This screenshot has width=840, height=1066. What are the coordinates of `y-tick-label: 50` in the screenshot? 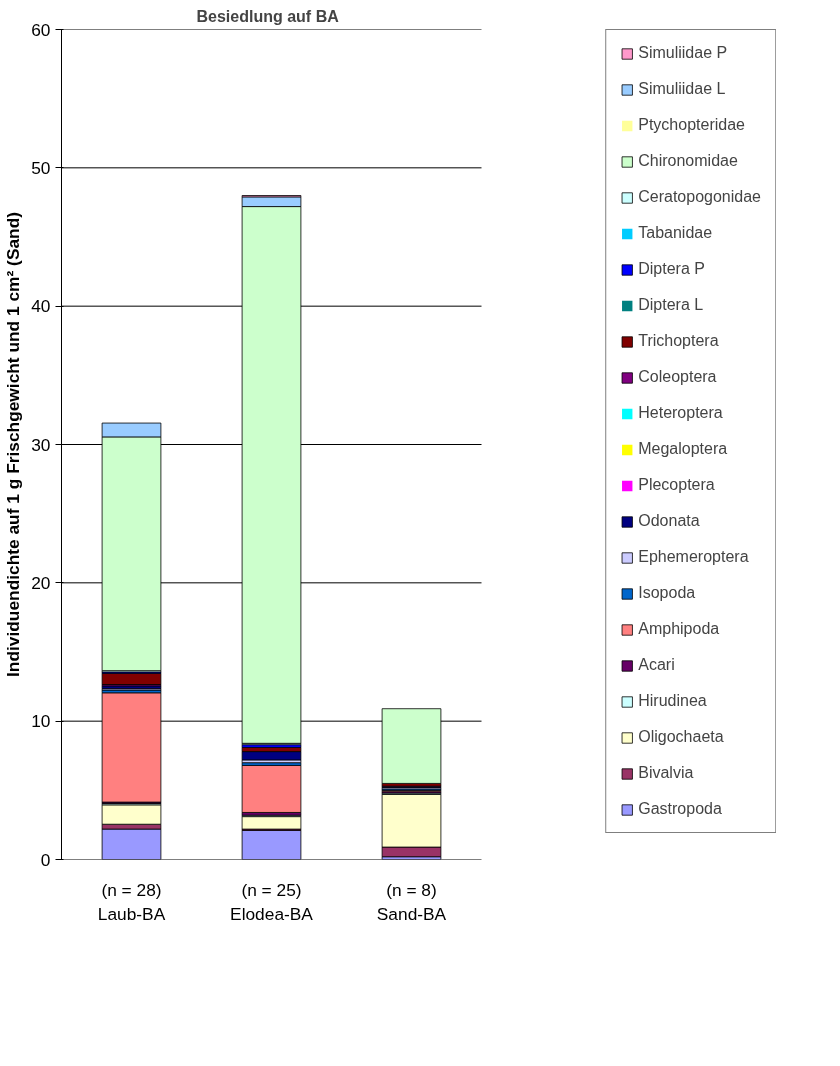 It's located at (41, 167).